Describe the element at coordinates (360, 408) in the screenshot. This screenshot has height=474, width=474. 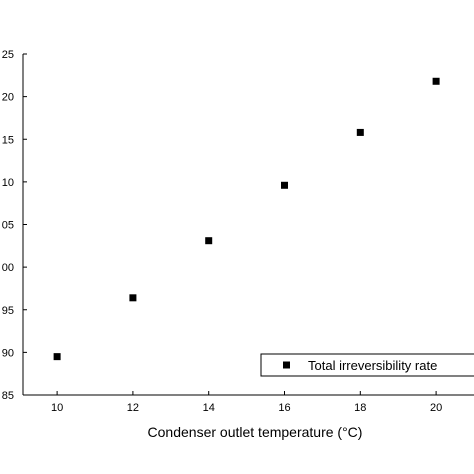
I see `x-tick-label: 18` at that location.